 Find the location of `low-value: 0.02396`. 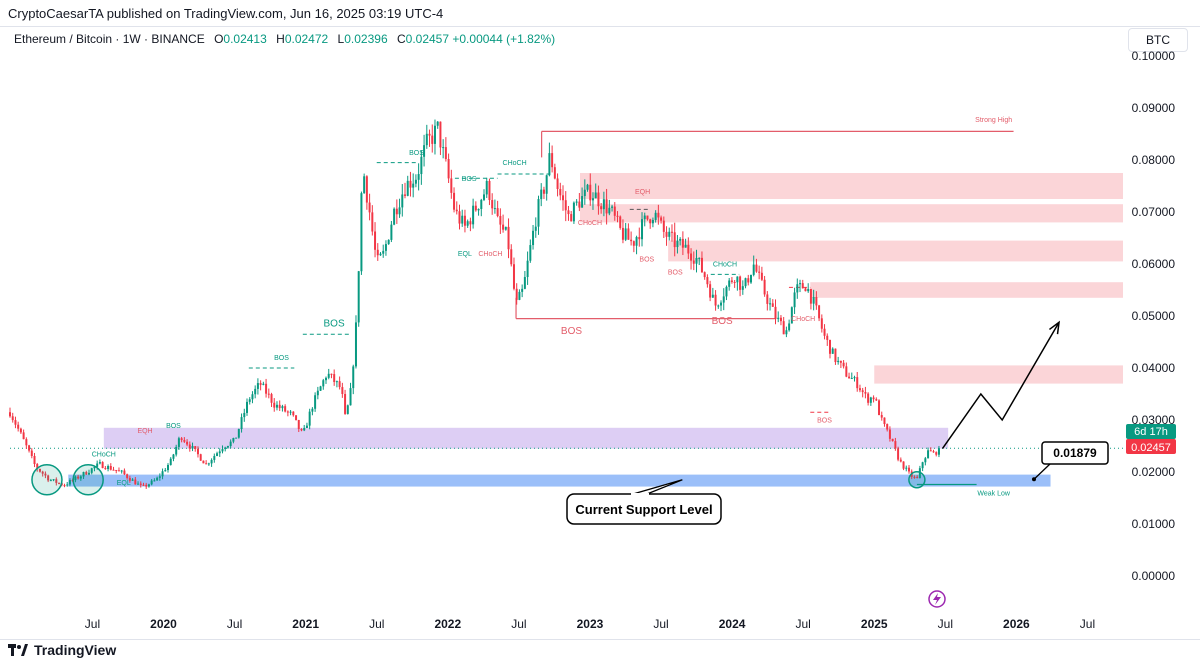

low-value: 0.02396 is located at coordinates (366, 39).